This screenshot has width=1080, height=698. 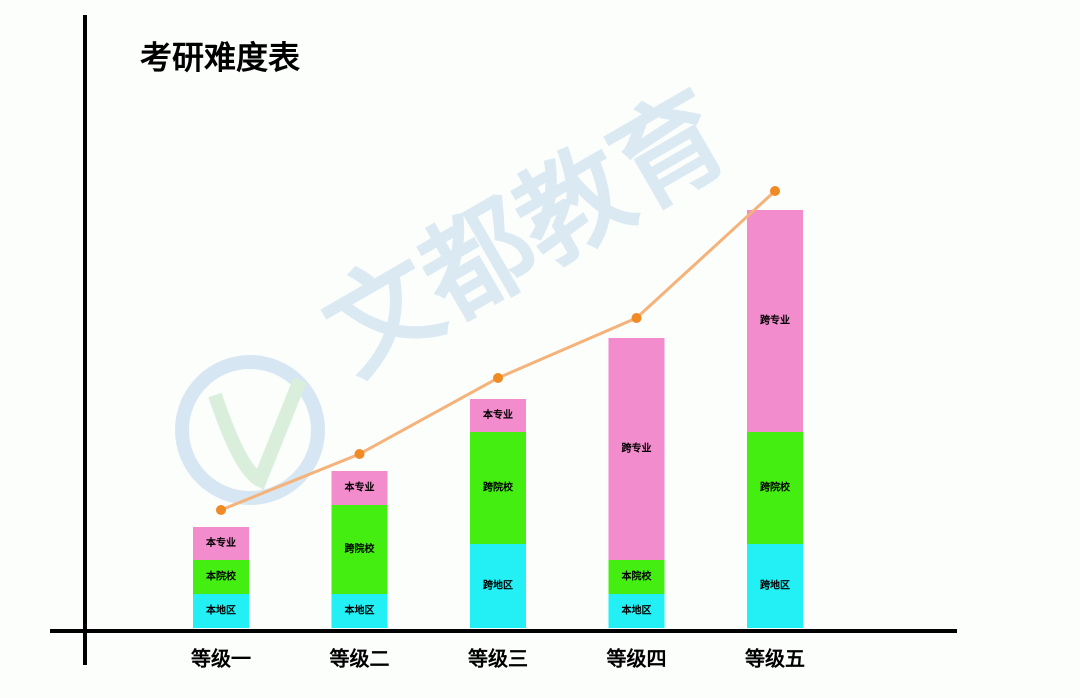 What do you see at coordinates (637, 659) in the screenshot?
I see `x-tick-label: 等级四` at bounding box center [637, 659].